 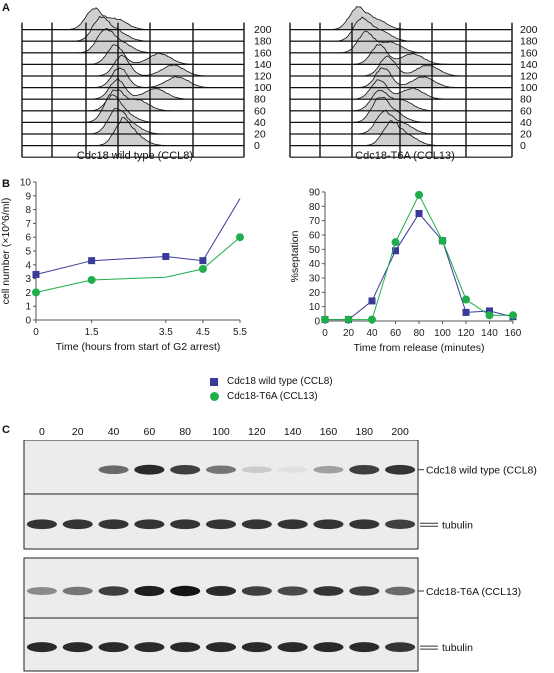 What do you see at coordinates (28, 238) in the screenshot?
I see `y-tick-label: 6` at bounding box center [28, 238].